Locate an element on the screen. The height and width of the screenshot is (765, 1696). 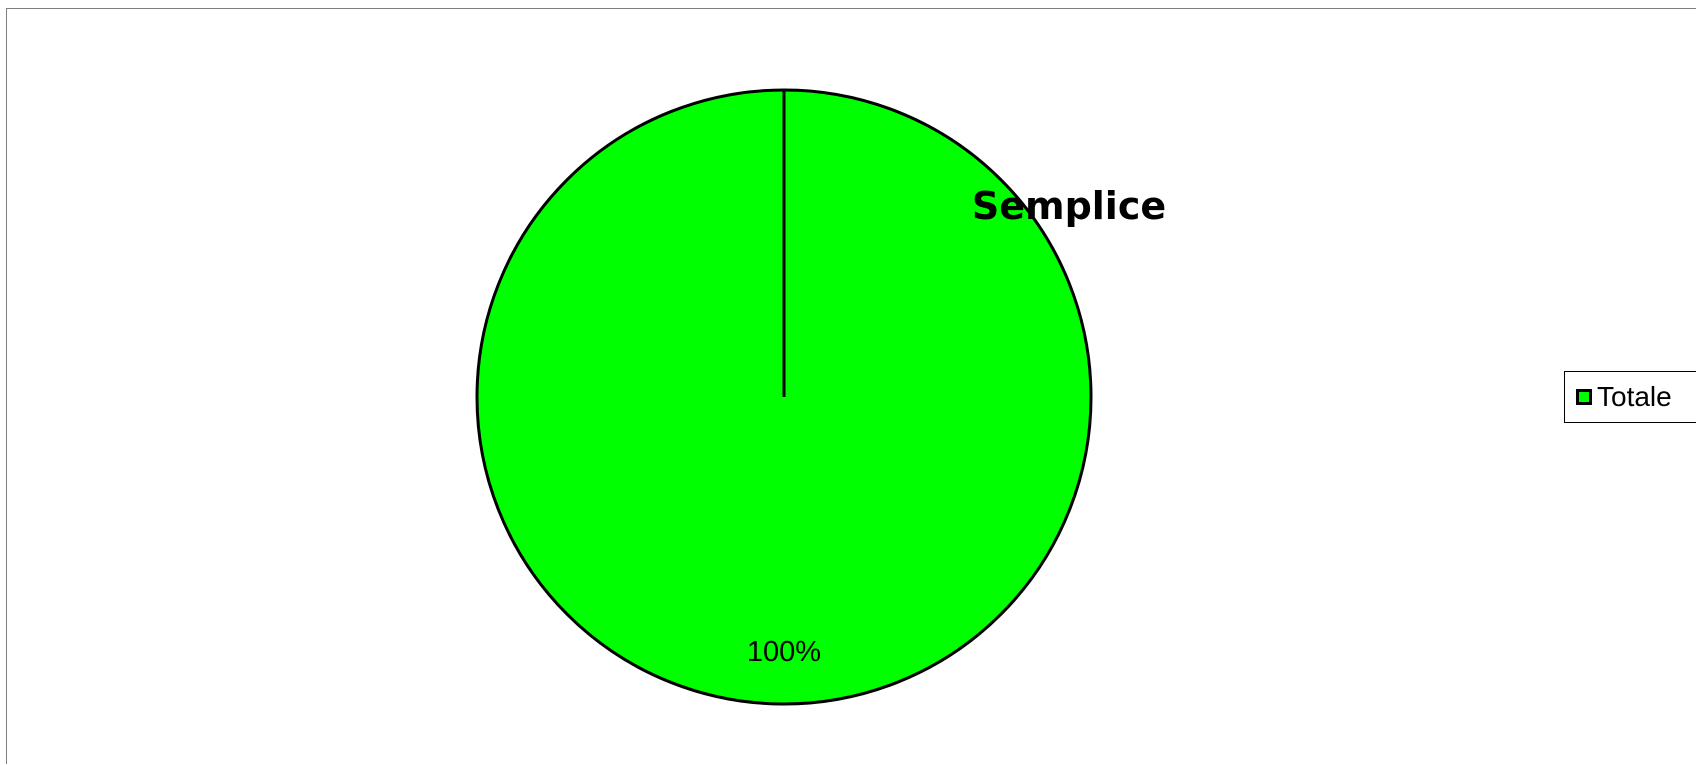
legend-swatch-totale is located at coordinates (1584, 397).